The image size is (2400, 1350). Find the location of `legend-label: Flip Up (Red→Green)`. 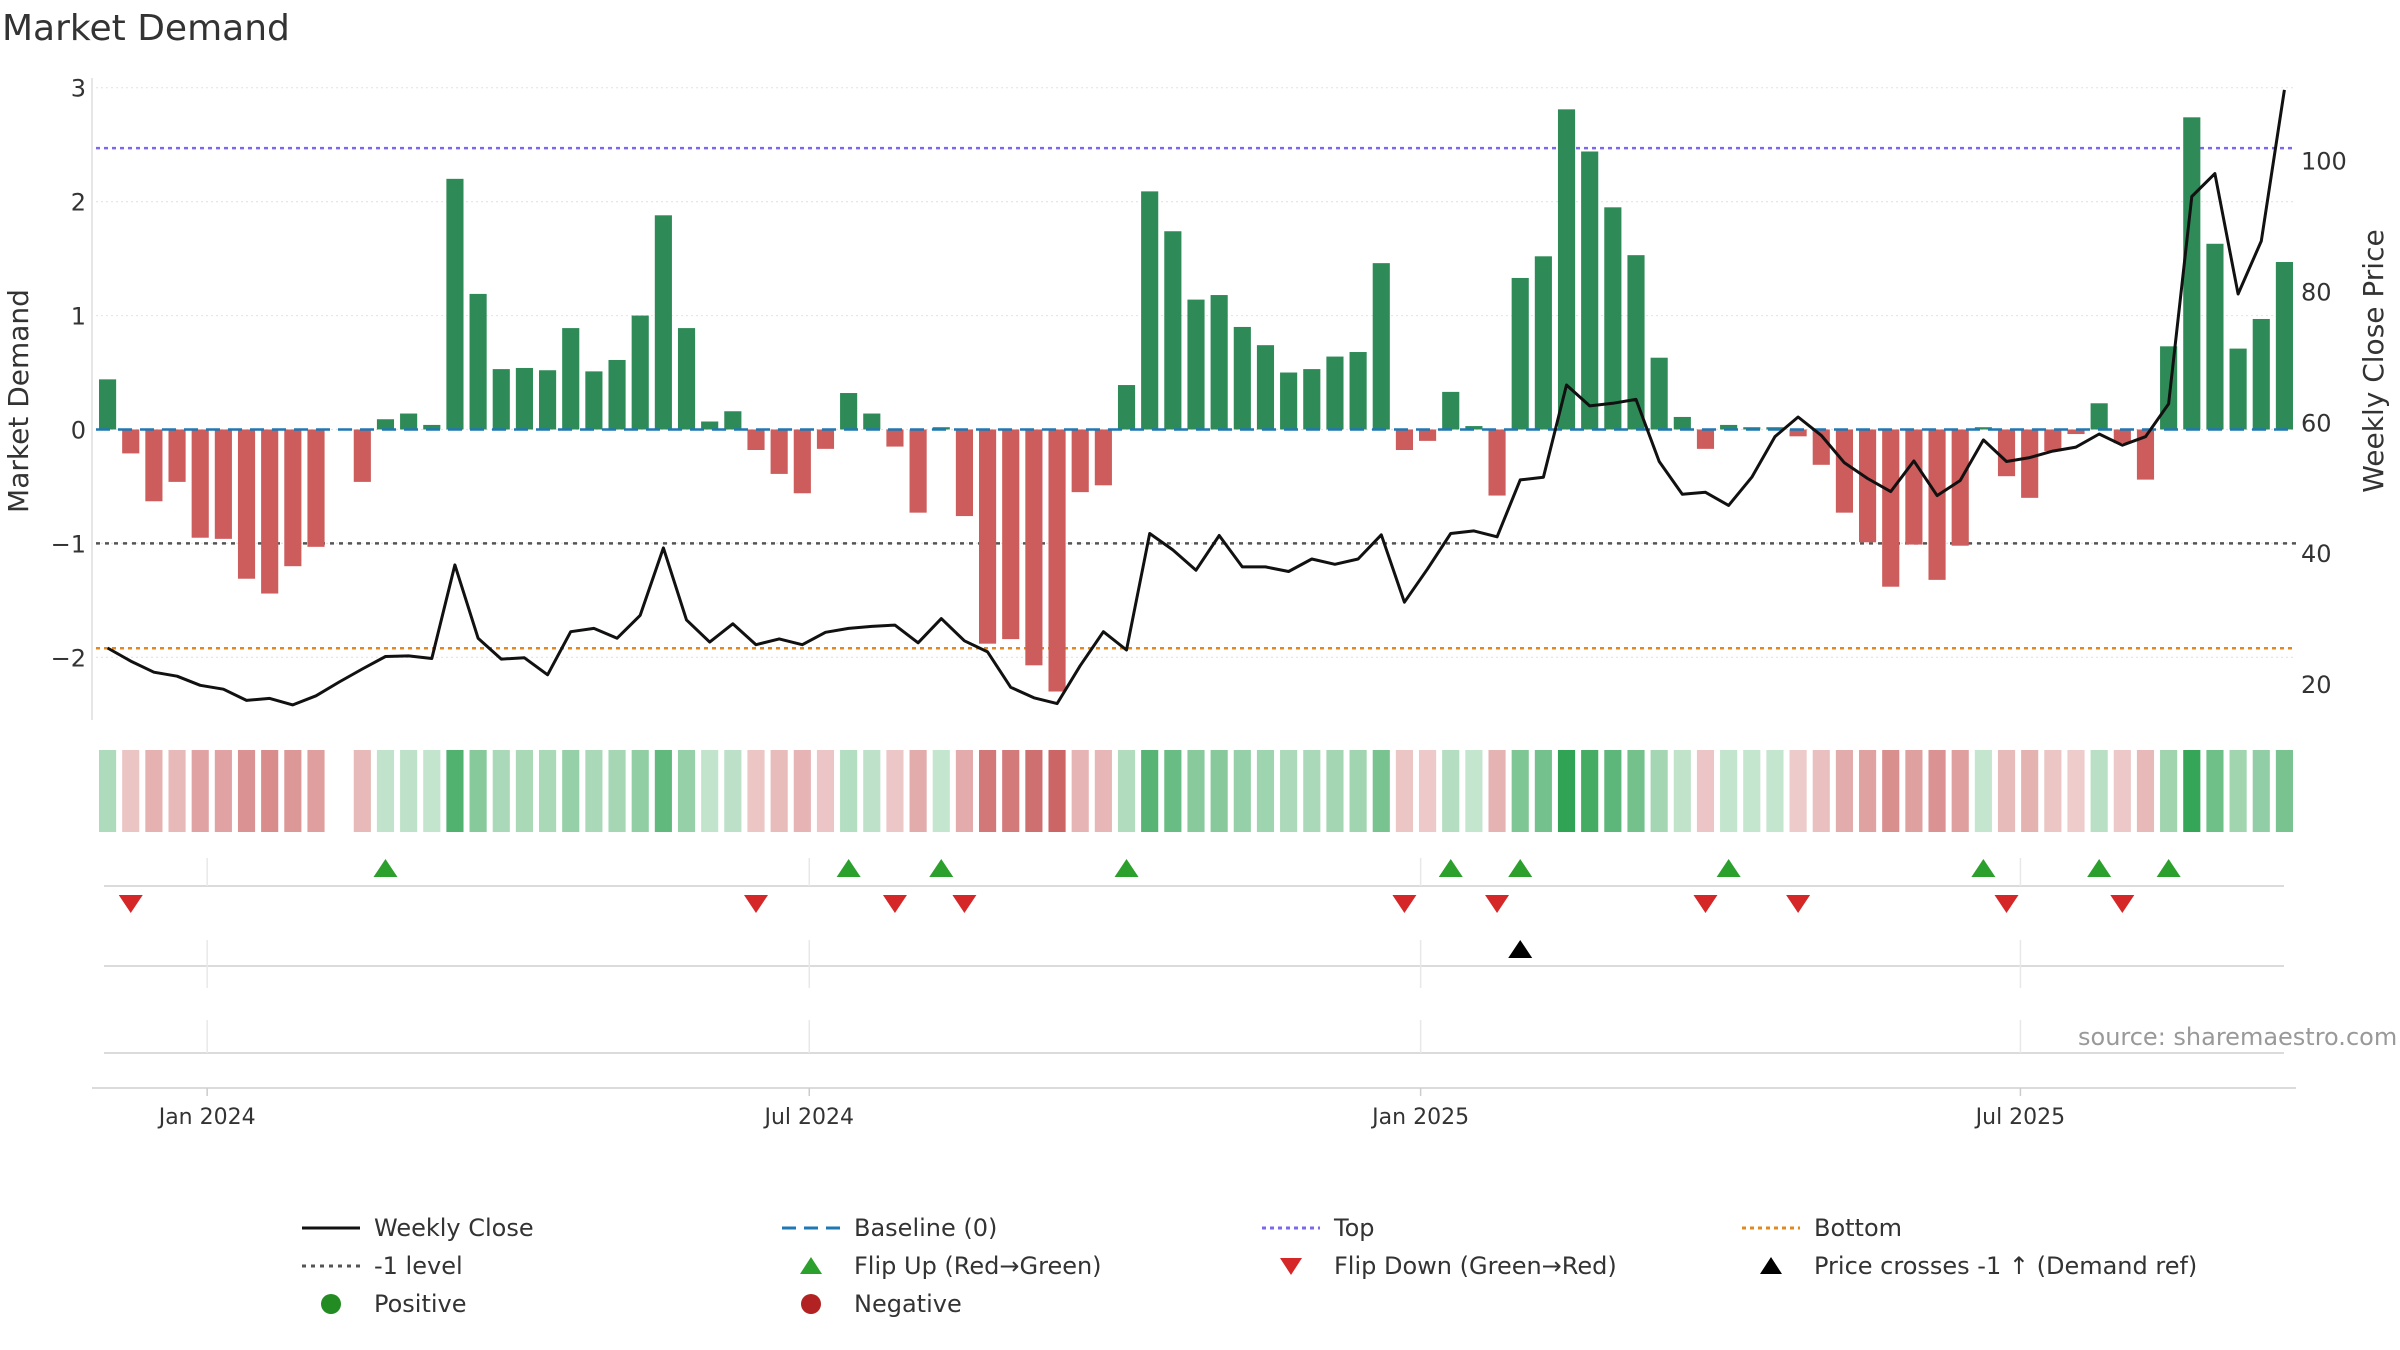

legend-label: Flip Up (Red→Green) is located at coordinates (978, 1266).